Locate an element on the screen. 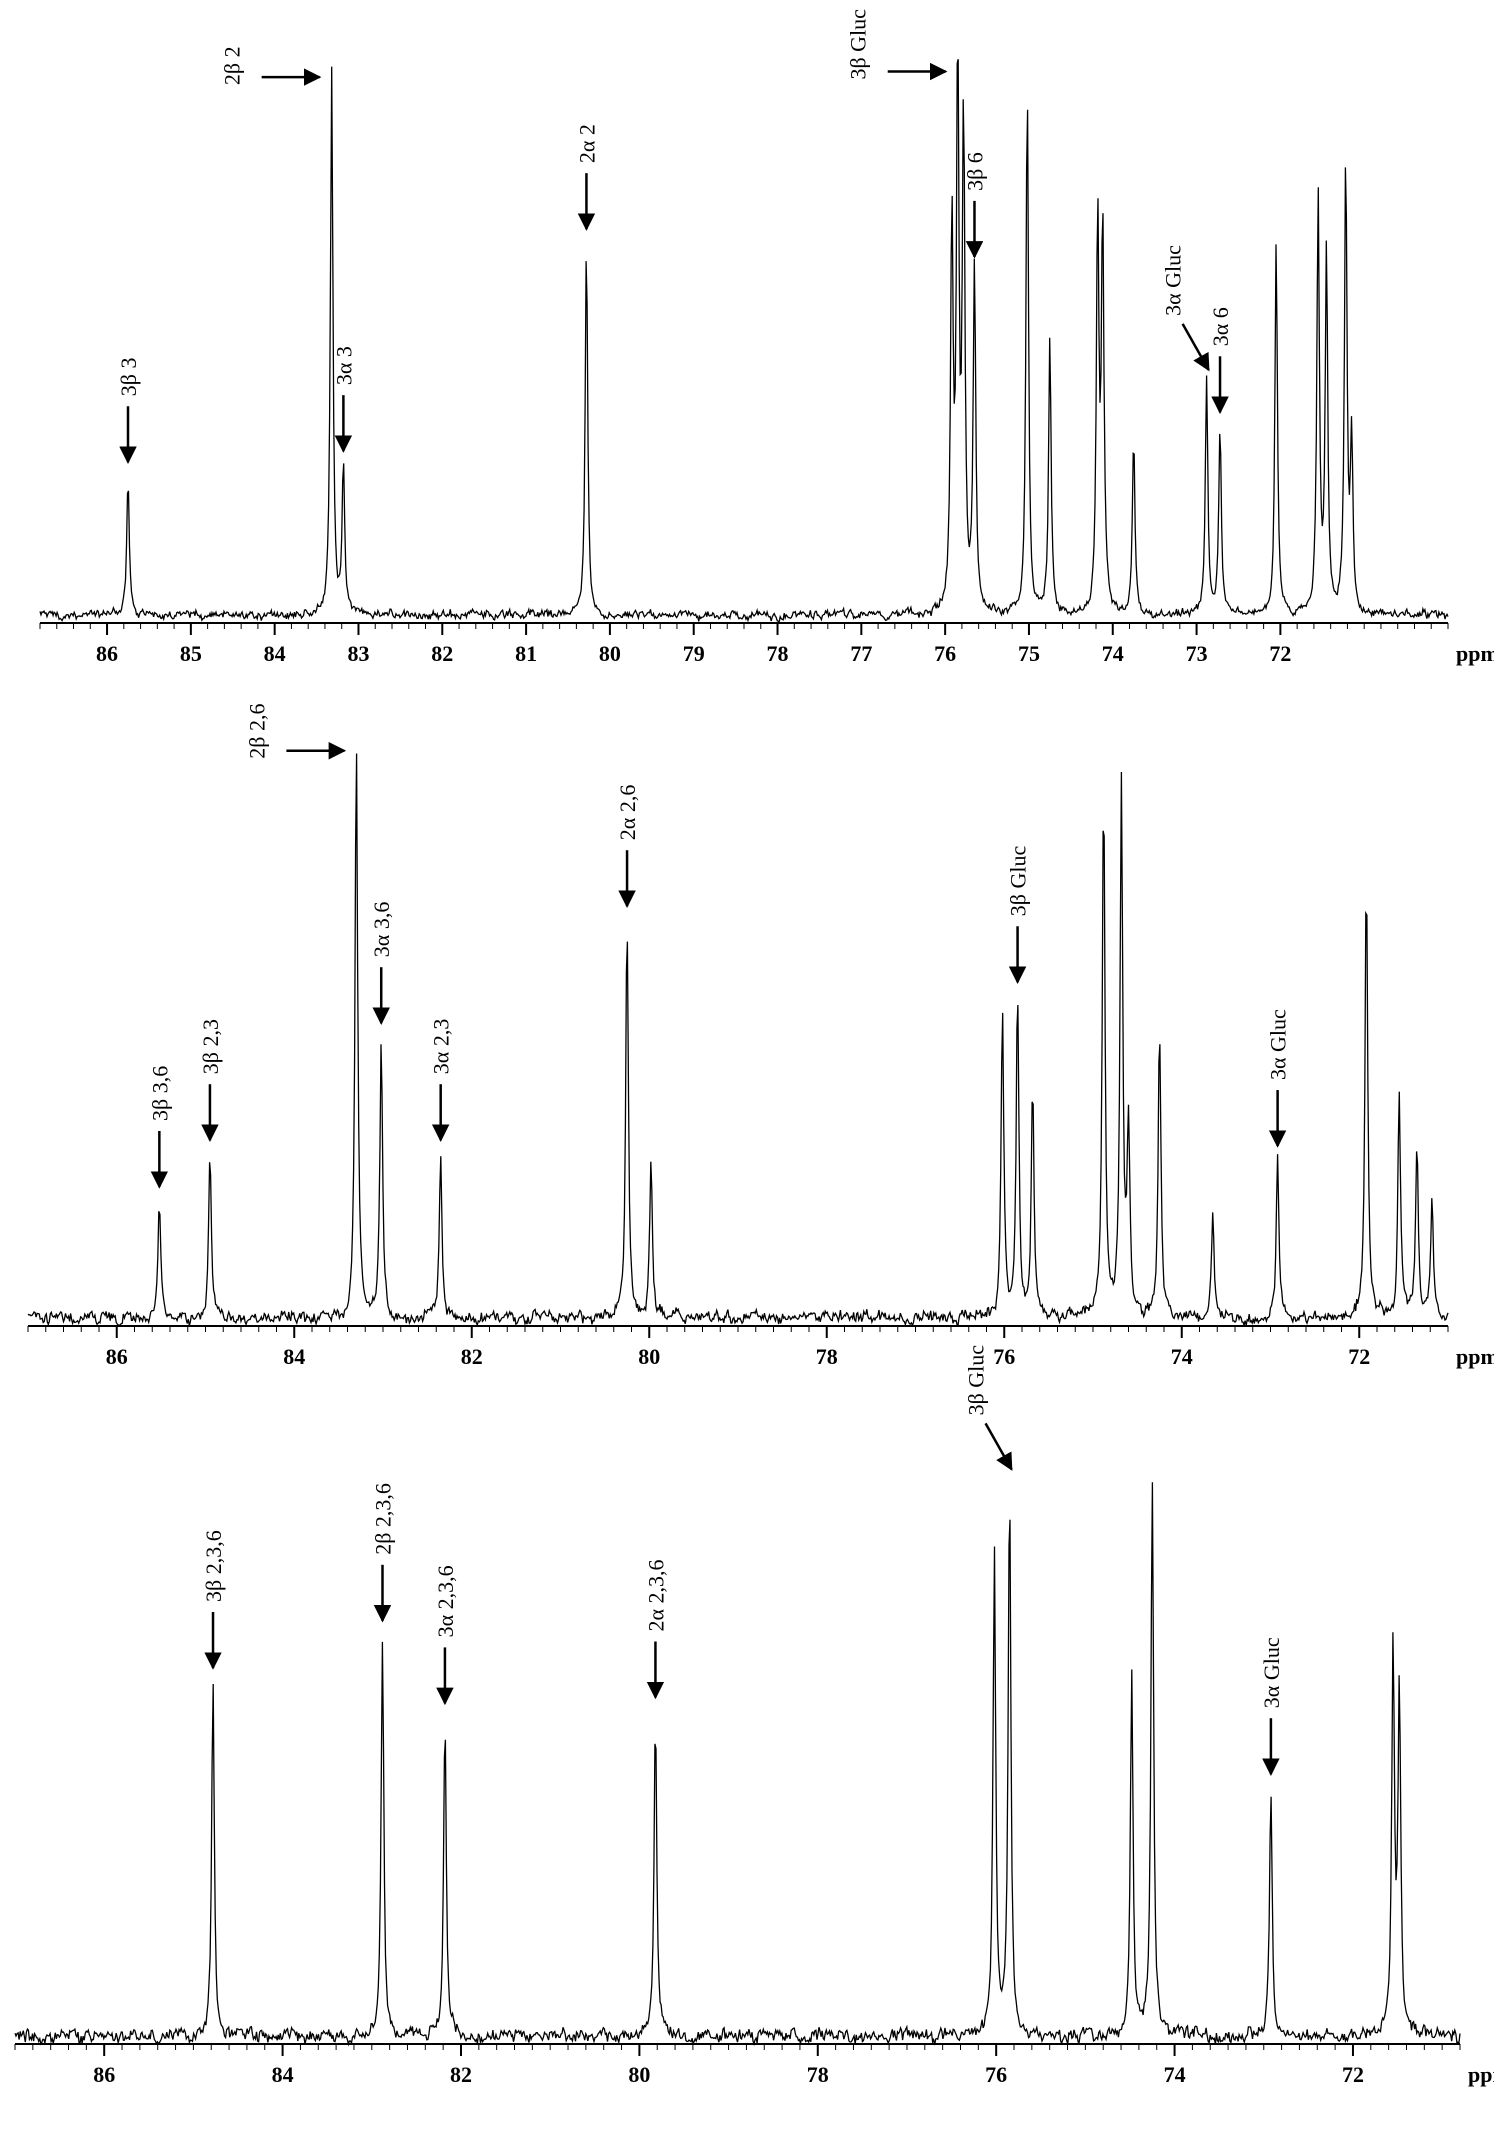 Image resolution: width=1494 pixels, height=2144 pixels. peak-annotation: 2α 2,6 is located at coordinates (627, 846).